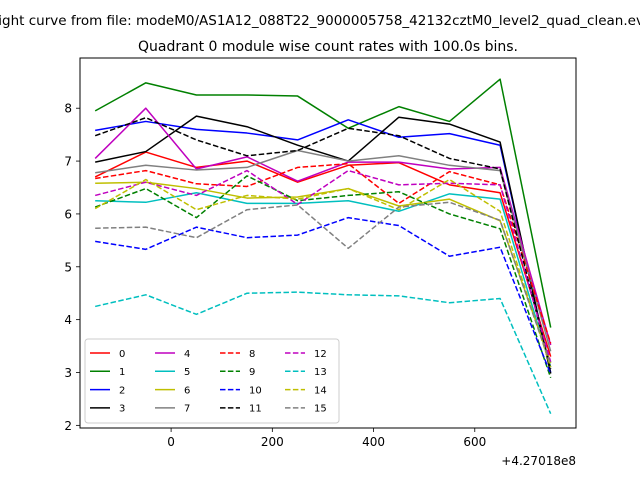 The image size is (640, 480). Describe the element at coordinates (252, 354) in the screenshot. I see `legend-label-8: 8` at that location.